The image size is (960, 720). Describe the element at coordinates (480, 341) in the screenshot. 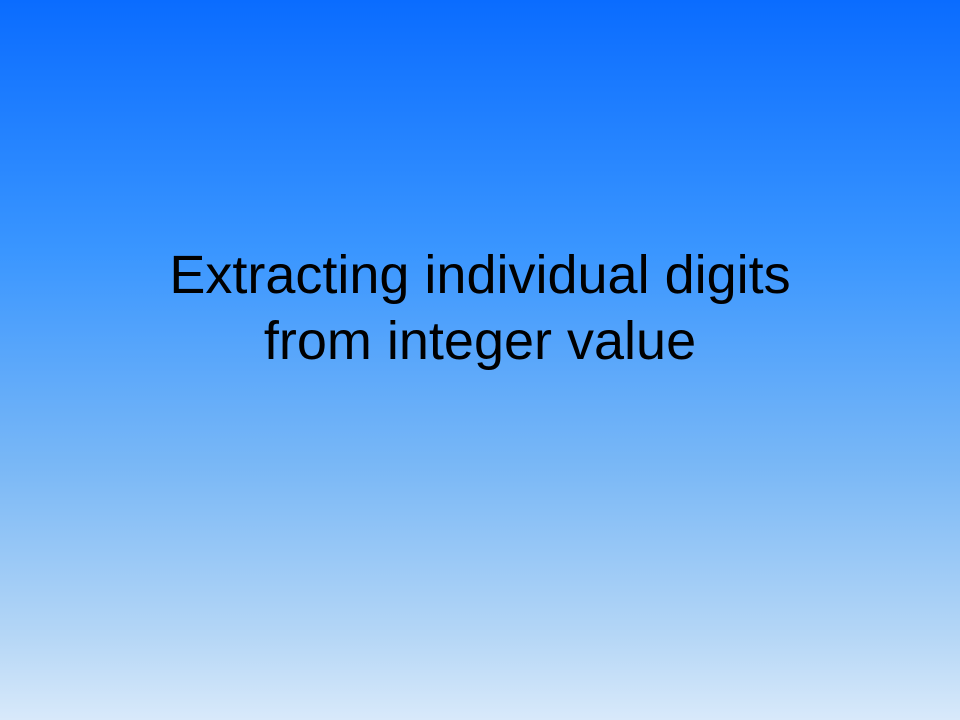

I see `slide-title-line-2: from integer value` at that location.